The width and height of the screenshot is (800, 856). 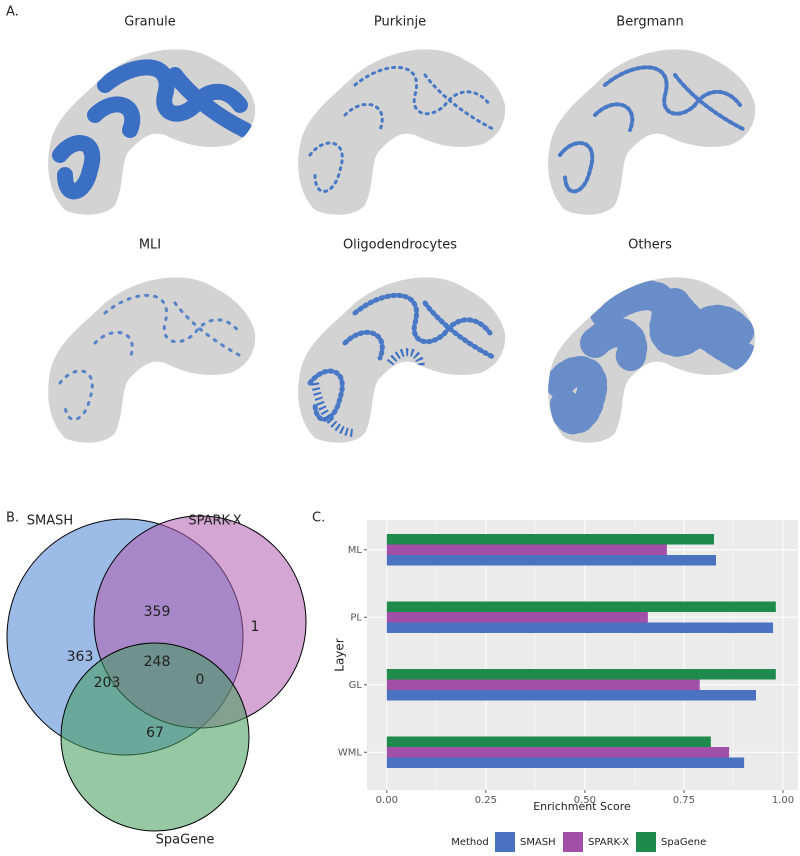 What do you see at coordinates (356, 685) in the screenshot?
I see `y-tick-label: GL` at bounding box center [356, 685].